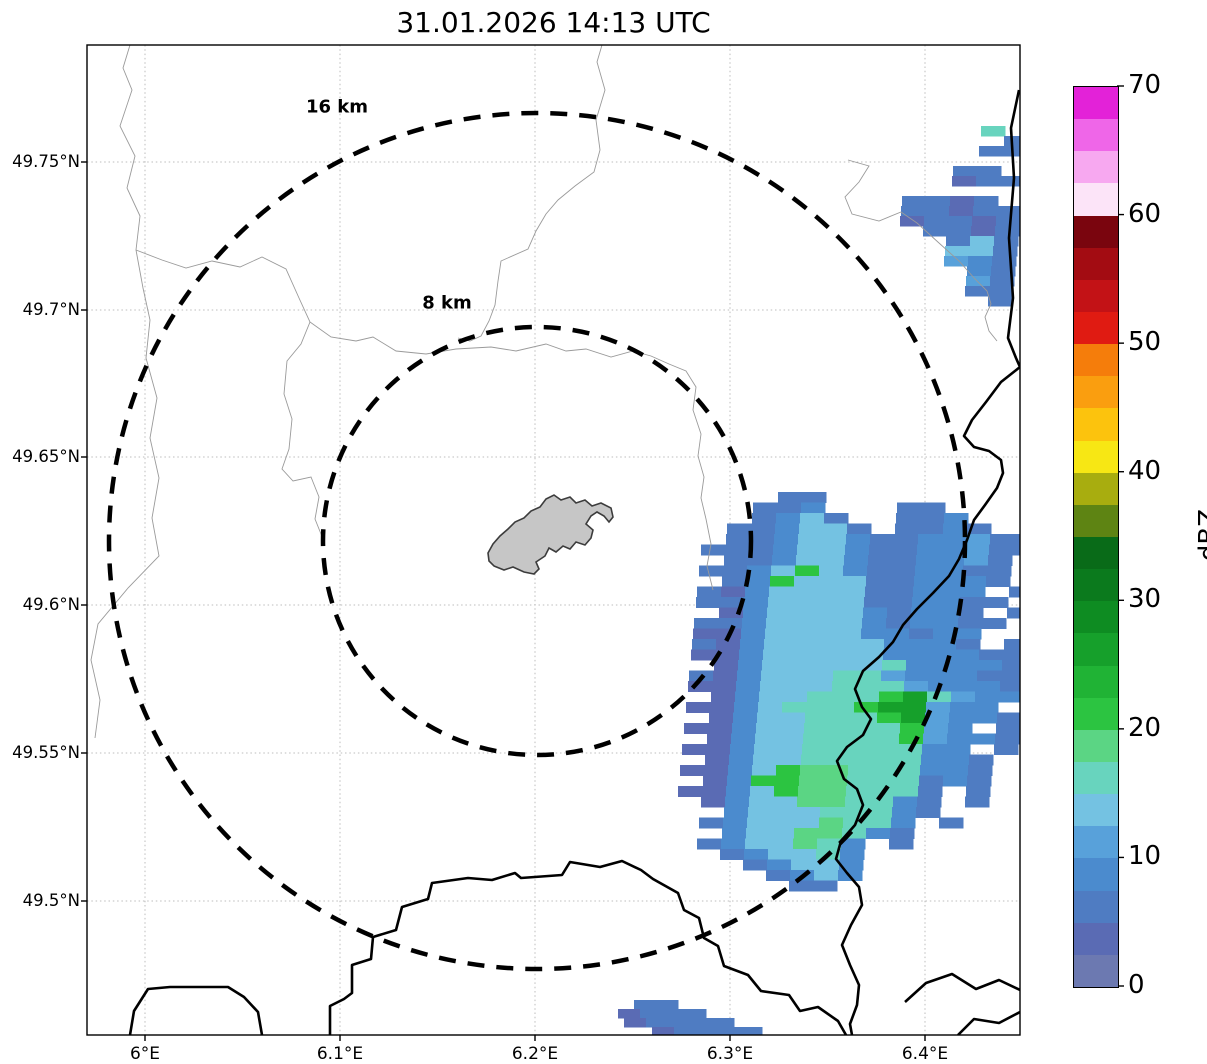  Describe the element at coordinates (1136, 985) in the screenshot. I see `colorbar-tick-label: 0` at that location.